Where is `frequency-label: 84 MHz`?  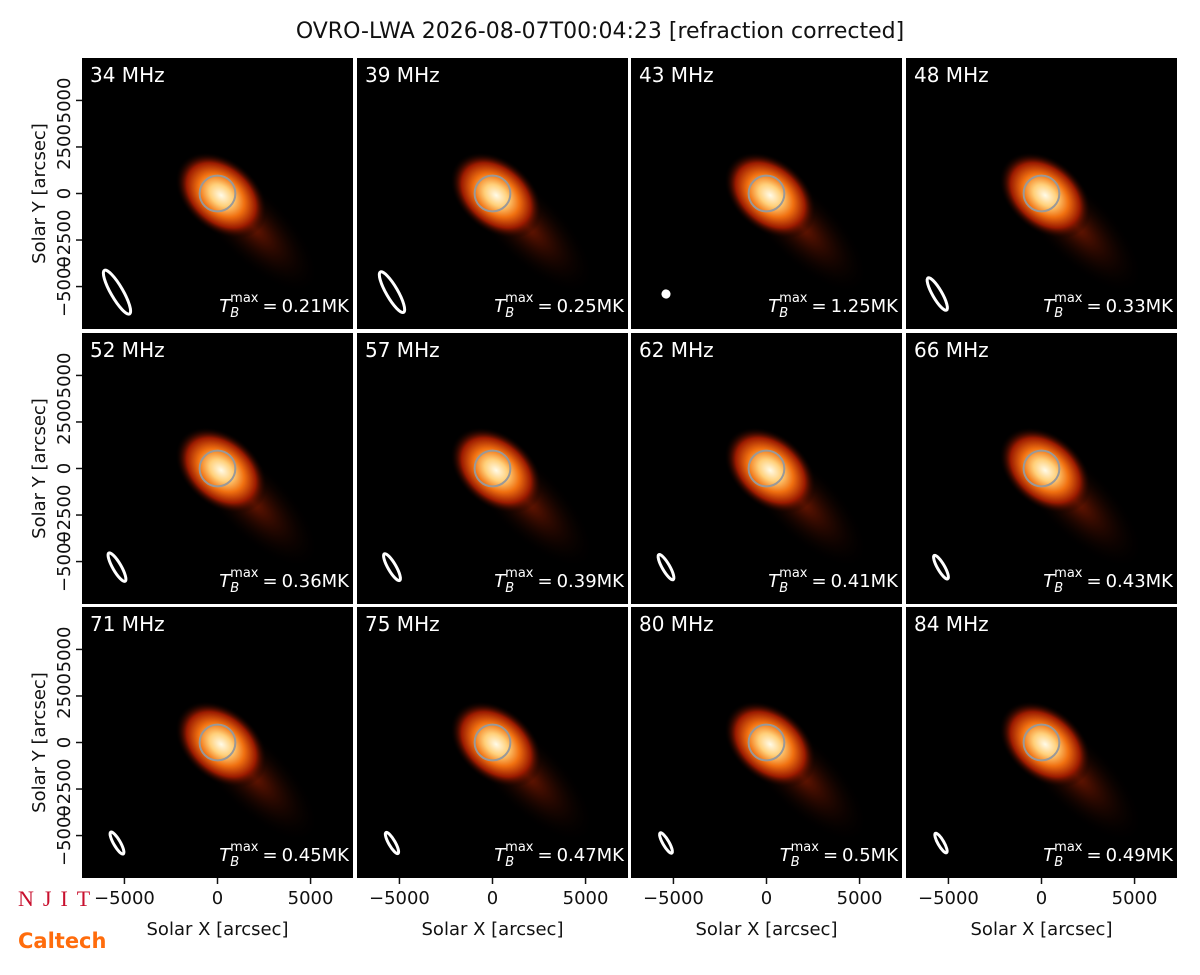 frequency-label: 84 MHz is located at coordinates (951, 624).